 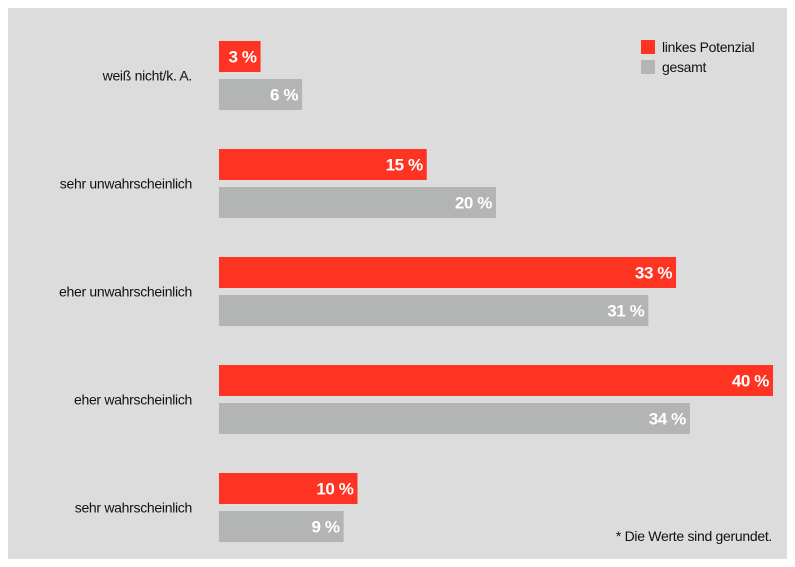 What do you see at coordinates (326, 527) in the screenshot?
I see `value-label: 9 %` at bounding box center [326, 527].